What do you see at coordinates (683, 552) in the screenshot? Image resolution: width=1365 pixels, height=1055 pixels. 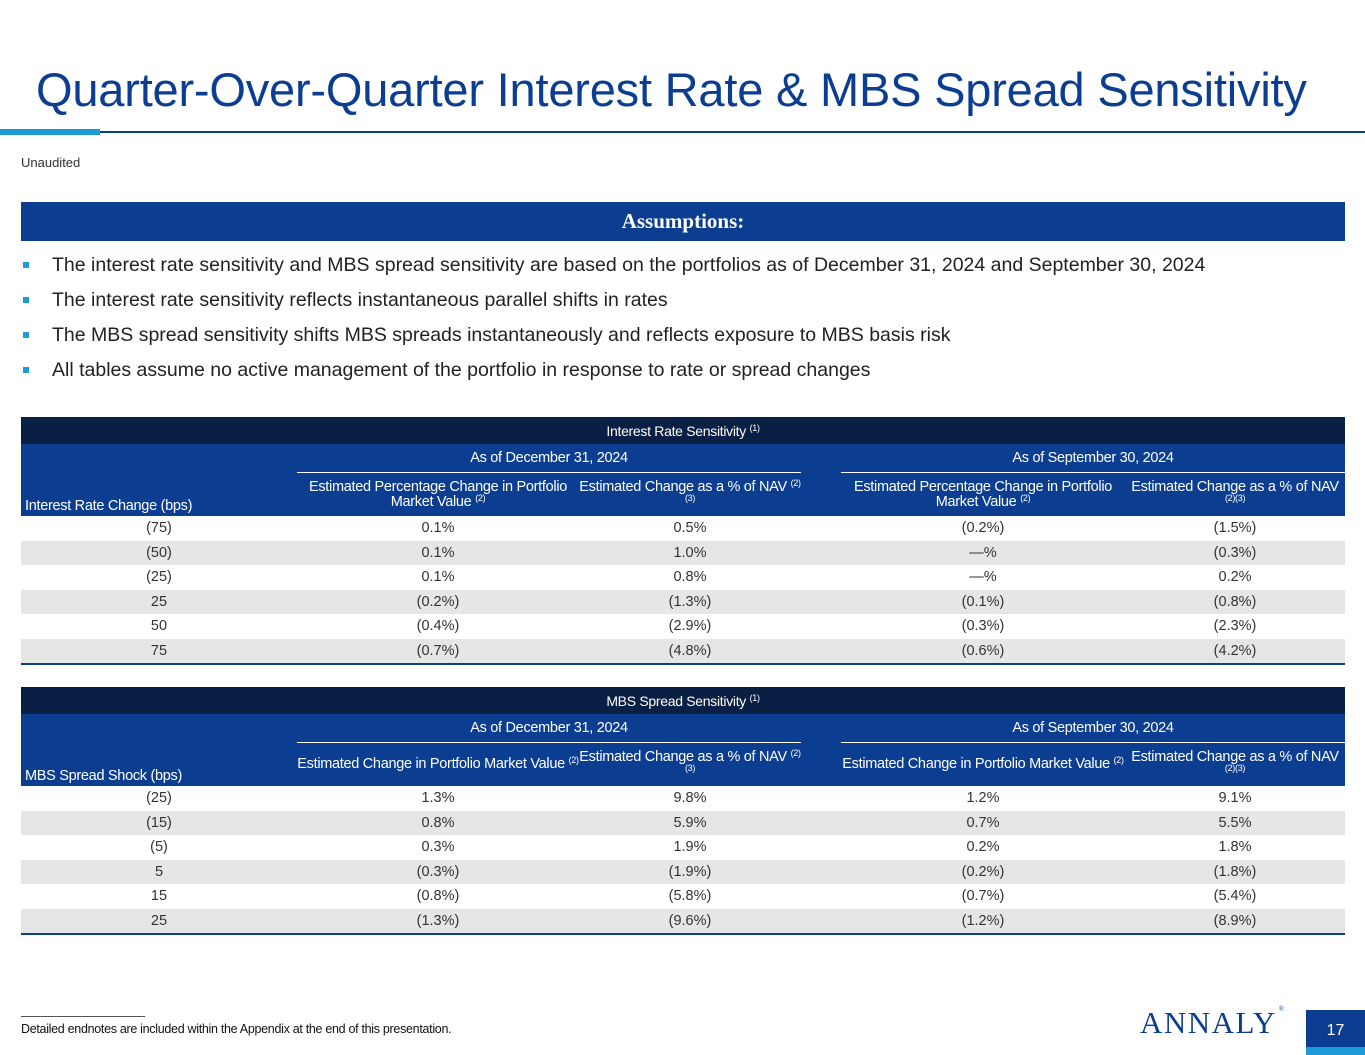 I see `table-row: (50) 0.1% 1.0% —% (0.3%)` at bounding box center [683, 552].